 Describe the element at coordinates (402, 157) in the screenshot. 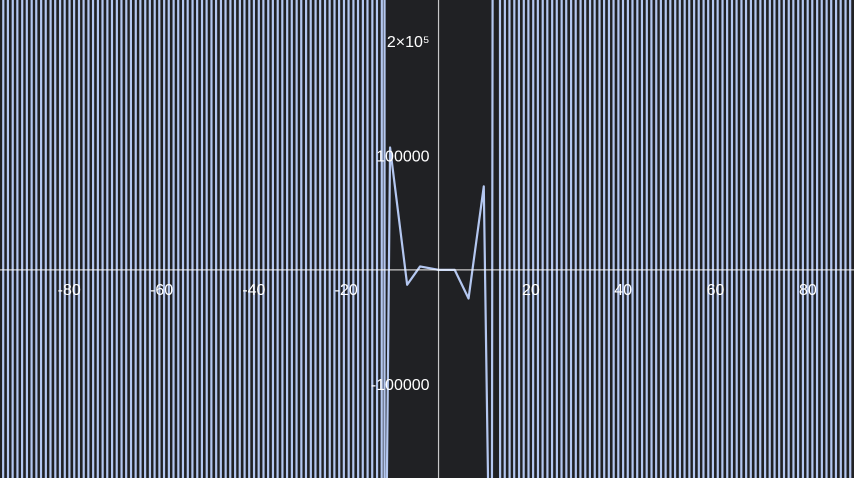

I see `y-tick-label: 100000` at that location.